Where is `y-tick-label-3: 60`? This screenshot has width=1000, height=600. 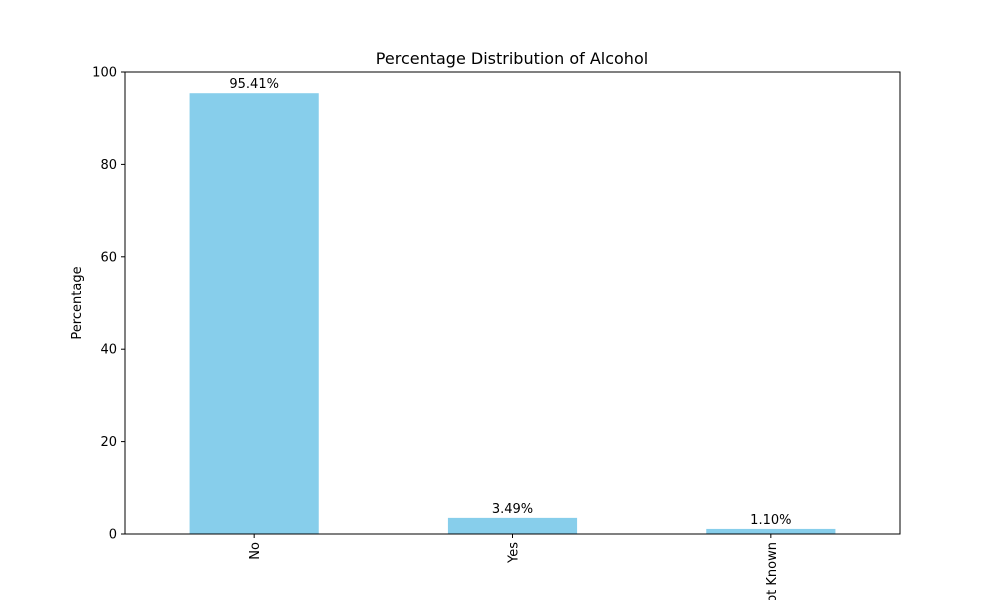
y-tick-label-3: 60 is located at coordinates (108, 257).